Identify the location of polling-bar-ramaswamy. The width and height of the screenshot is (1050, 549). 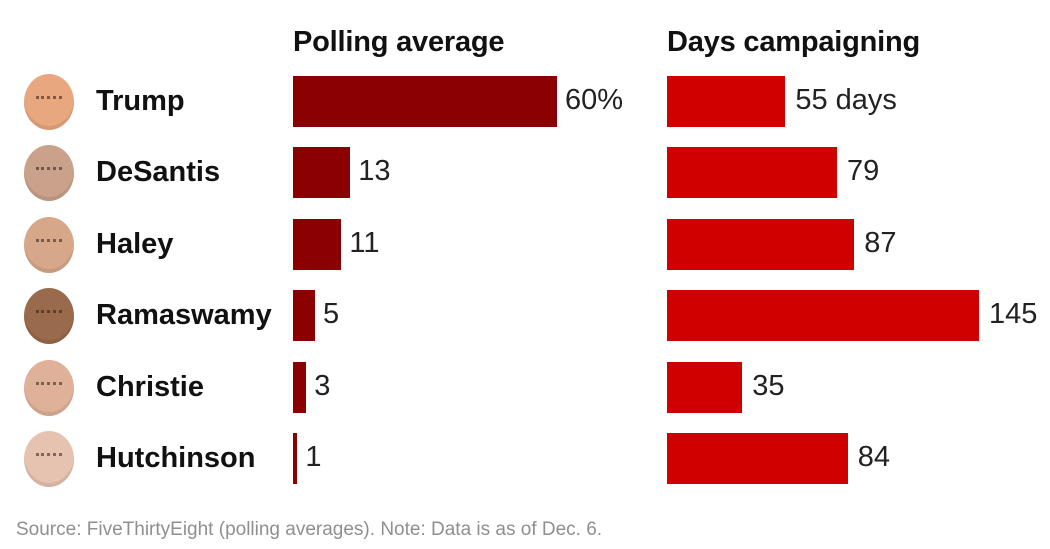
(304, 316).